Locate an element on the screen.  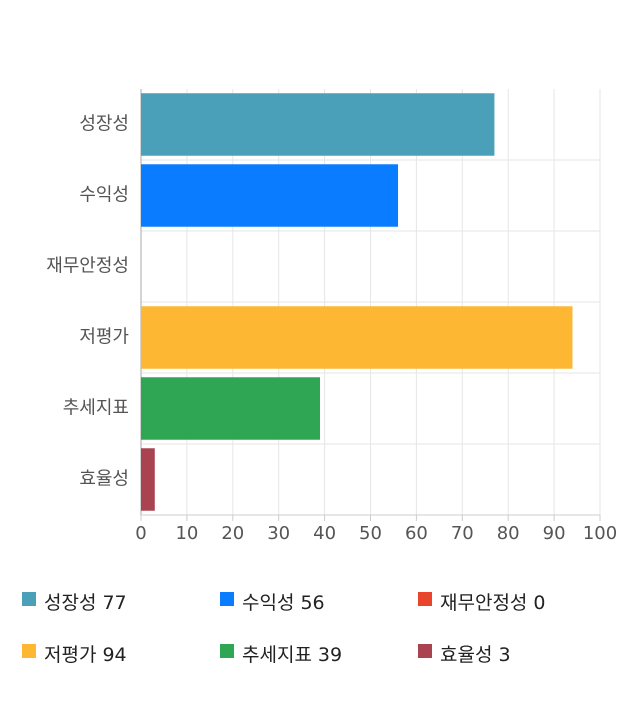
x-tick-label: 50 is located at coordinates (370, 533).